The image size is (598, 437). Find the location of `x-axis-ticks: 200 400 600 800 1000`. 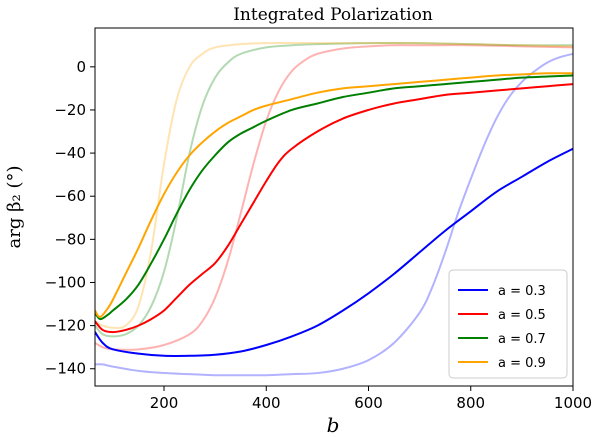

x-axis-ticks: 200 400 600 800 1000 is located at coordinates (371, 399).